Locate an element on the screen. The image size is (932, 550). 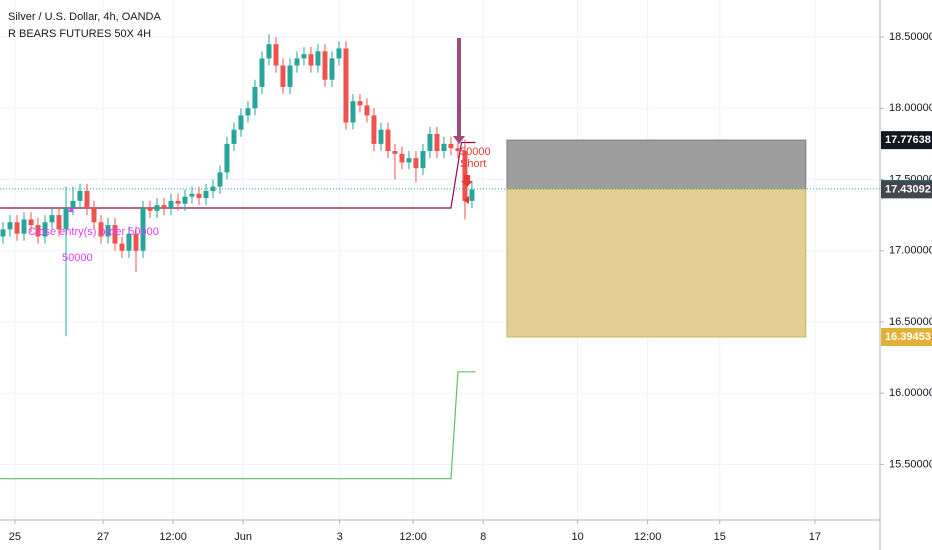
target-zone is located at coordinates (656, 263).